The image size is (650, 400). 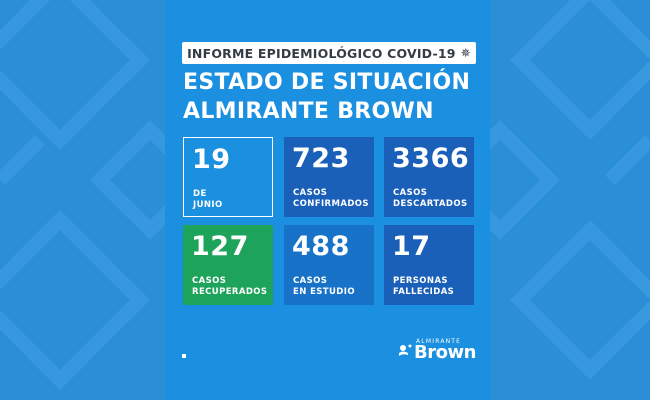 I want to click on tile-deceased: 17 PERSONAS FALLECIDAS, so click(x=429, y=265).